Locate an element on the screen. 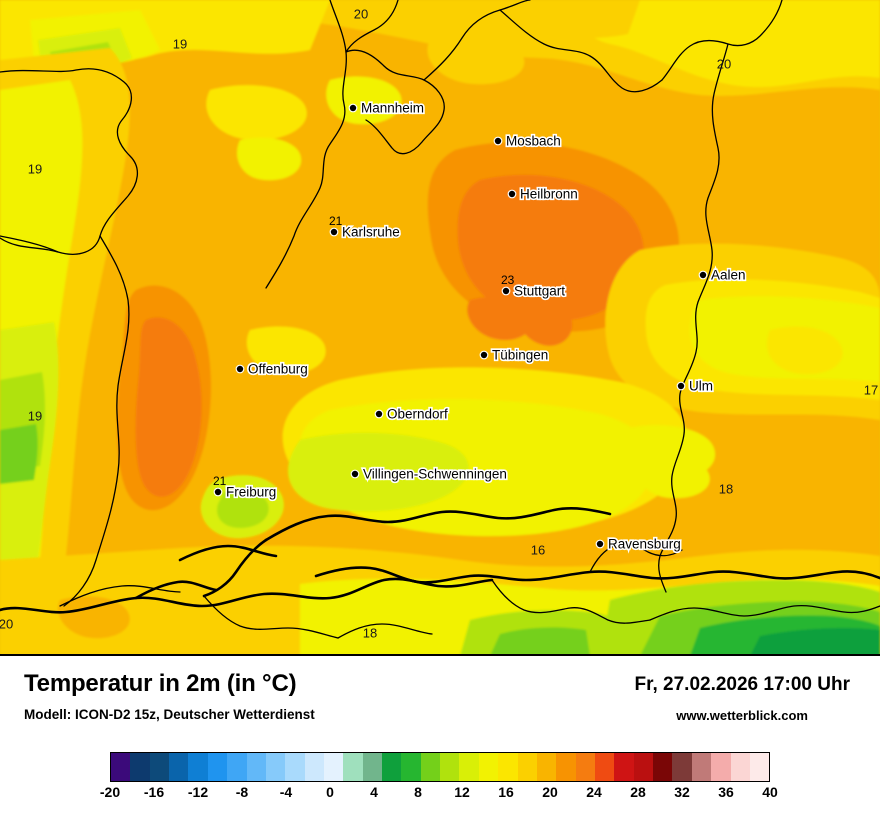 This screenshot has width=880, height=830. colorbar-swatches is located at coordinates (440, 767).